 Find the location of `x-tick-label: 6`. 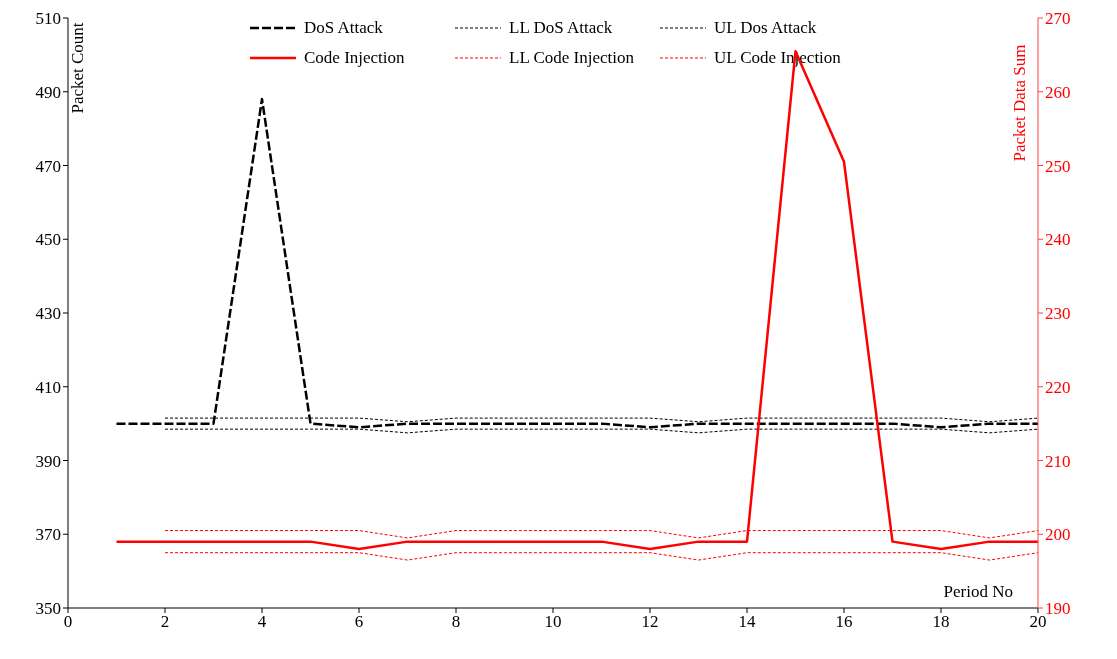

x-tick-label: 6 is located at coordinates (359, 622).